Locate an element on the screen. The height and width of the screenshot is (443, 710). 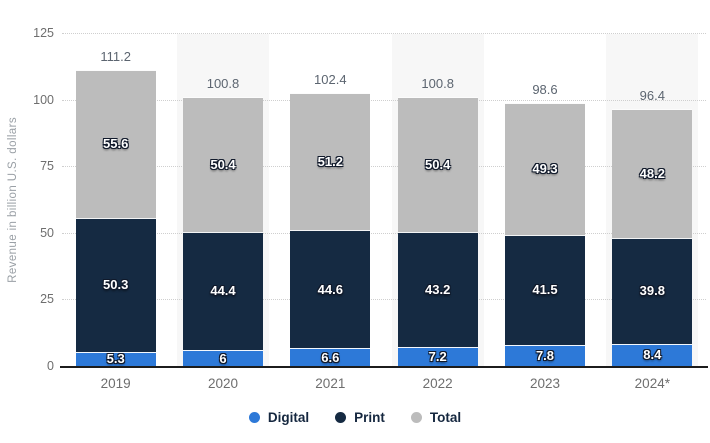
y-tick-label: 125 is located at coordinates (43, 33).